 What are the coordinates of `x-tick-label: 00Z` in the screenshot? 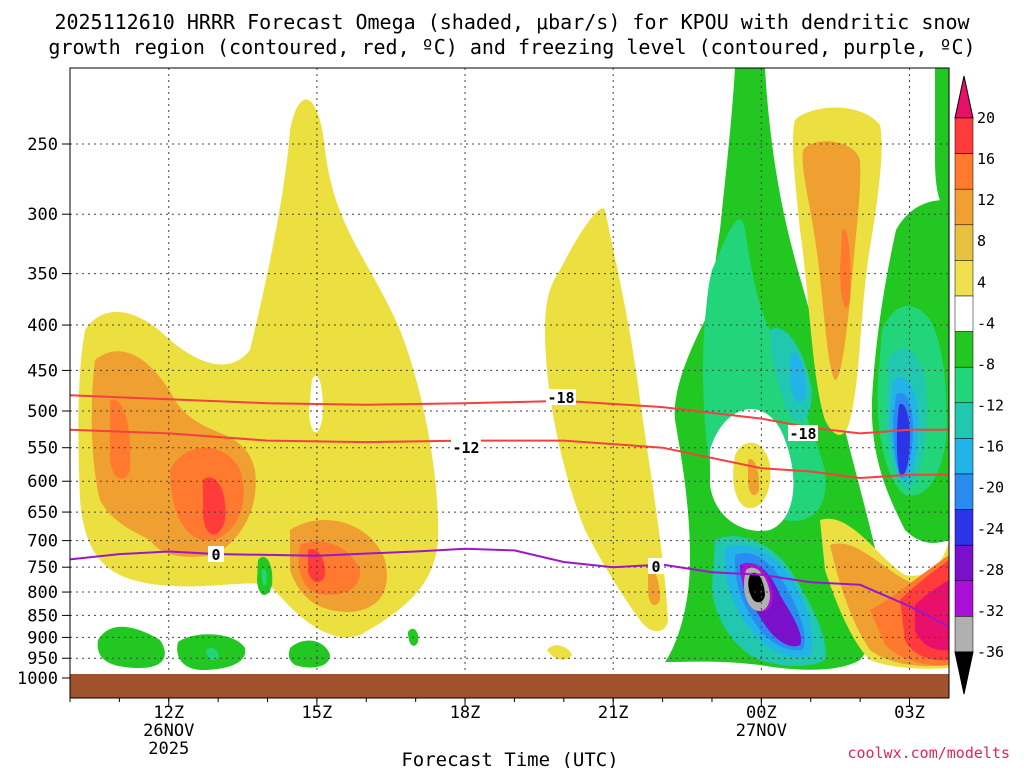 It's located at (761, 713).